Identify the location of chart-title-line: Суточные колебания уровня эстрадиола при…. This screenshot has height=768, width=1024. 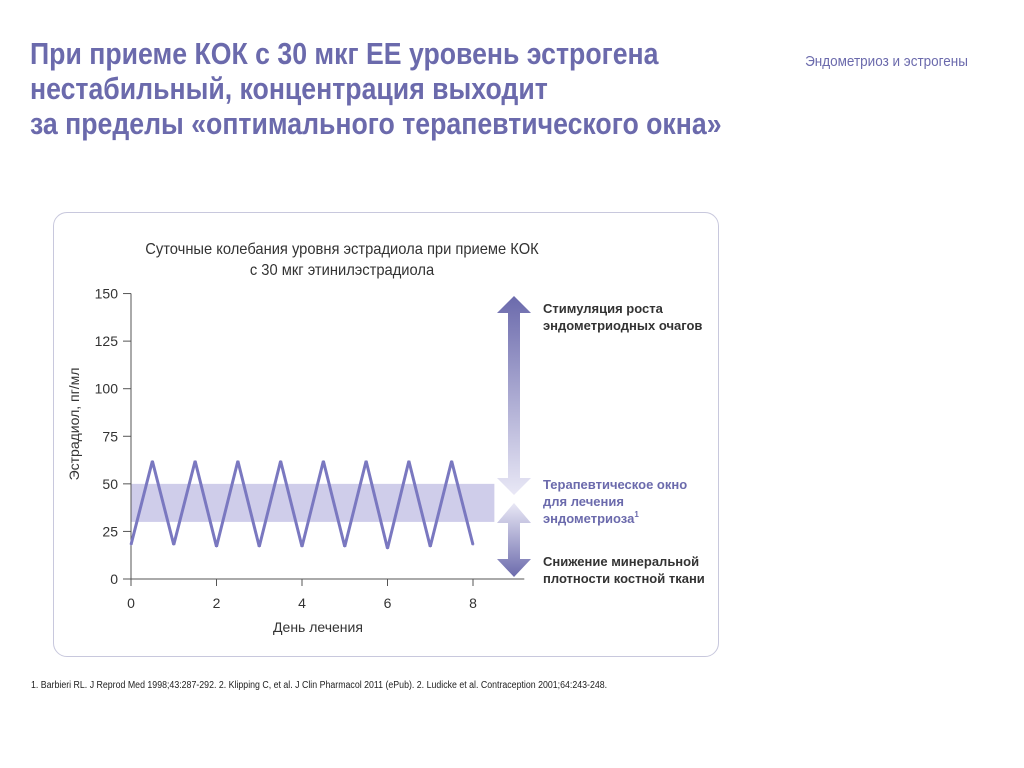
(342, 249).